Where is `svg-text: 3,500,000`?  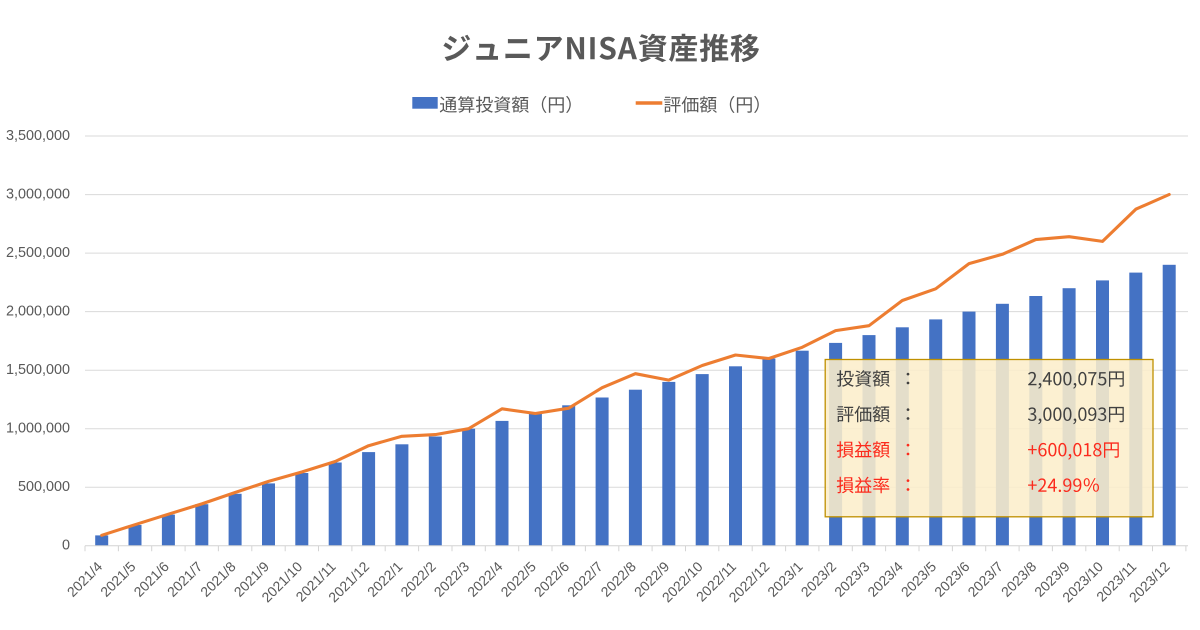
svg-text: 3,500,000 is located at coordinates (38, 136).